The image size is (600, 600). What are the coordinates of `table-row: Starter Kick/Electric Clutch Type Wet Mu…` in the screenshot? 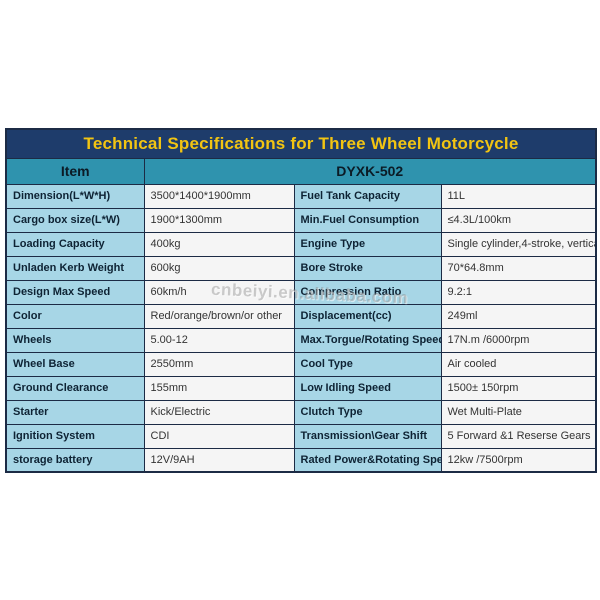 It's located at (301, 412).